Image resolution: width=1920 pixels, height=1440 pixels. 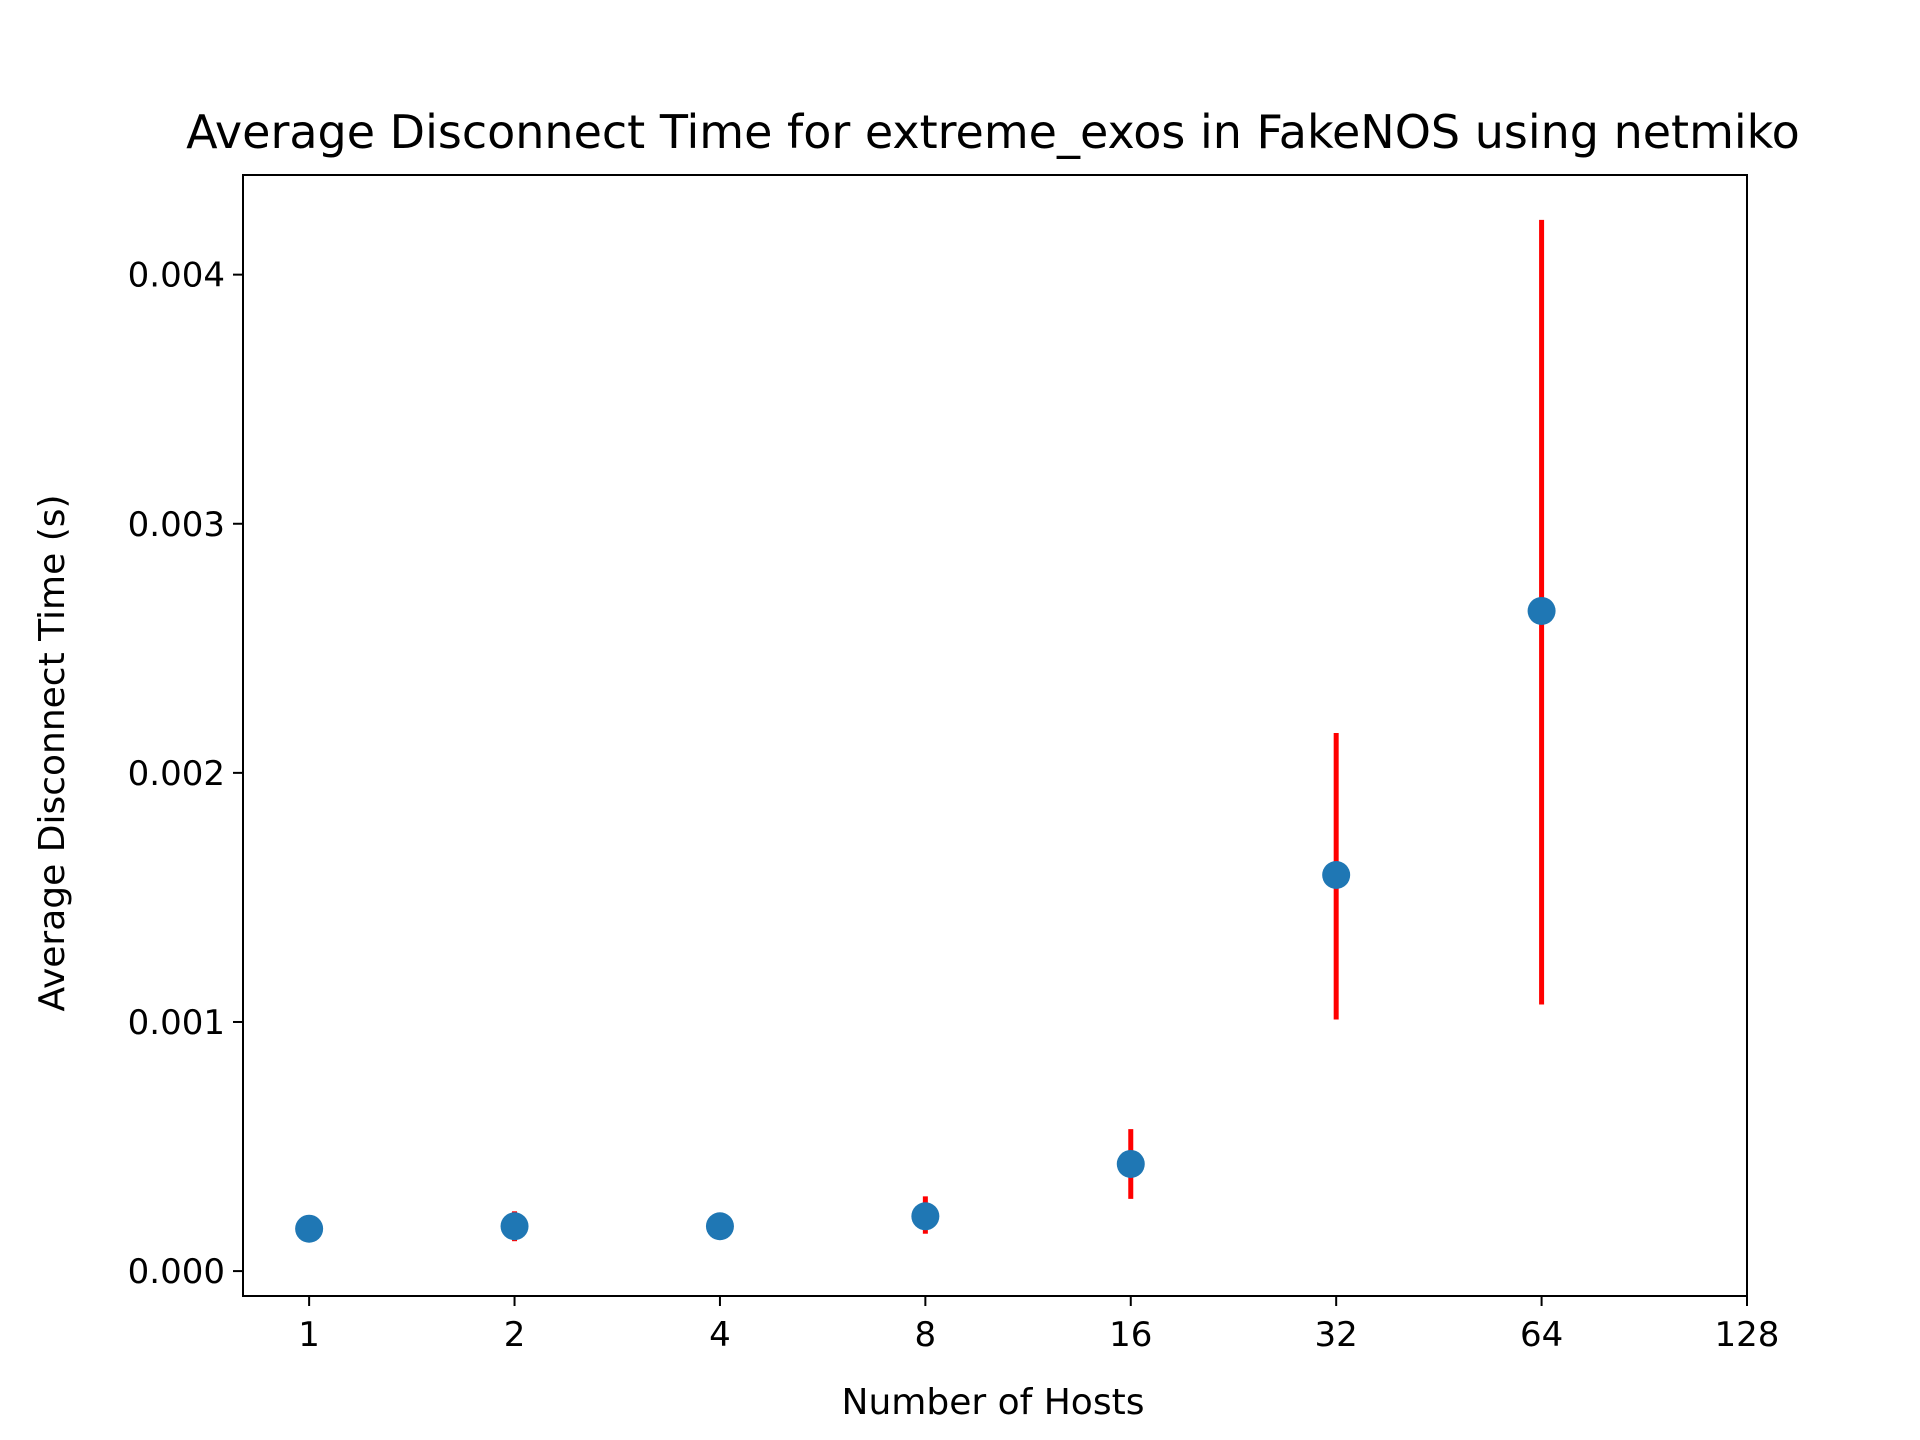 What do you see at coordinates (720, 1335) in the screenshot?
I see `x-tick-label: 4` at bounding box center [720, 1335].